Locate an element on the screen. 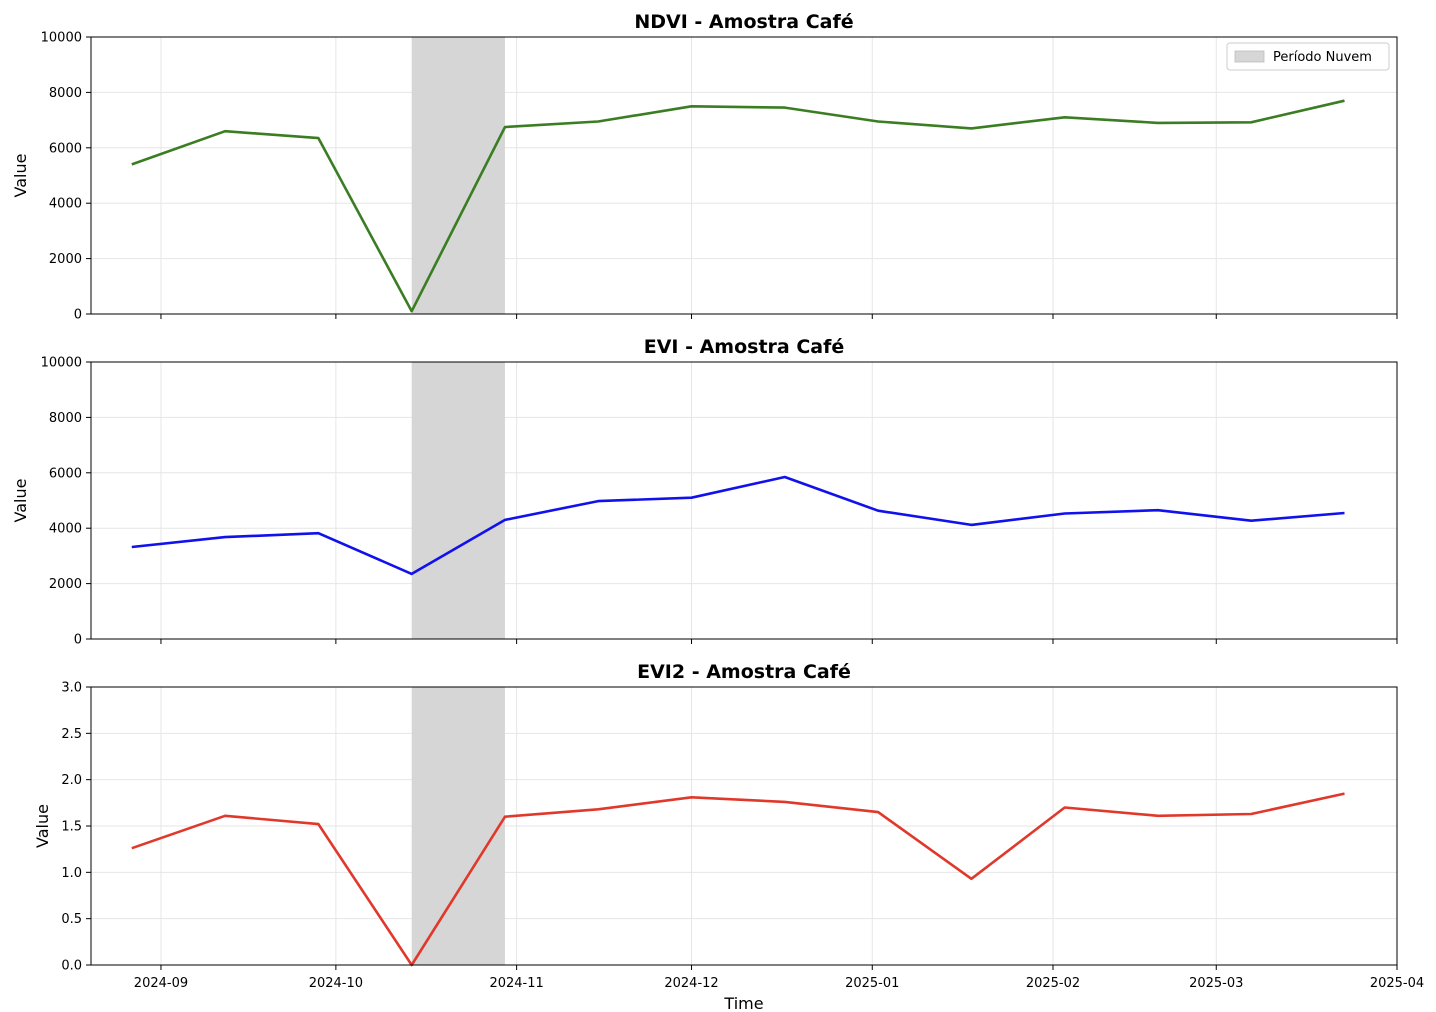 The height and width of the screenshot is (1012, 1436). y-tick-label: 0.5 is located at coordinates (71, 919).